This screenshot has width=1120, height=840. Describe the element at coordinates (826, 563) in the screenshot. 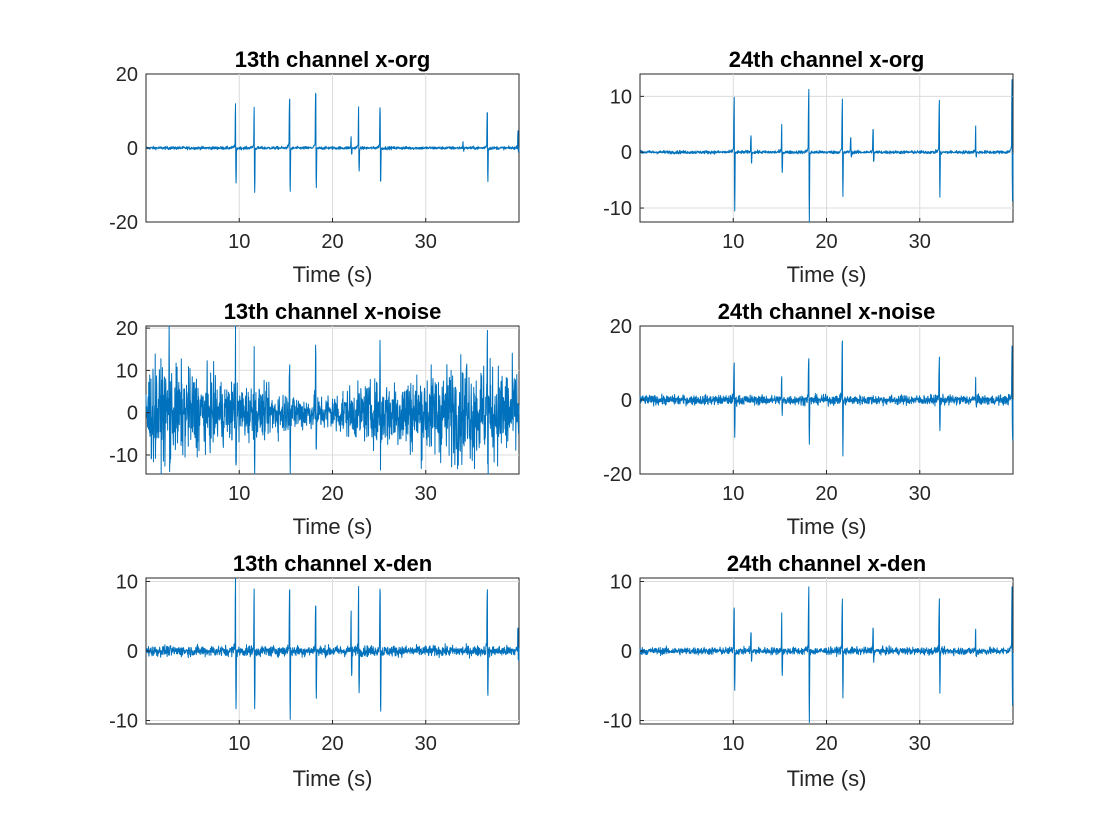

I see `subplot-title: 24th channel x-den` at that location.